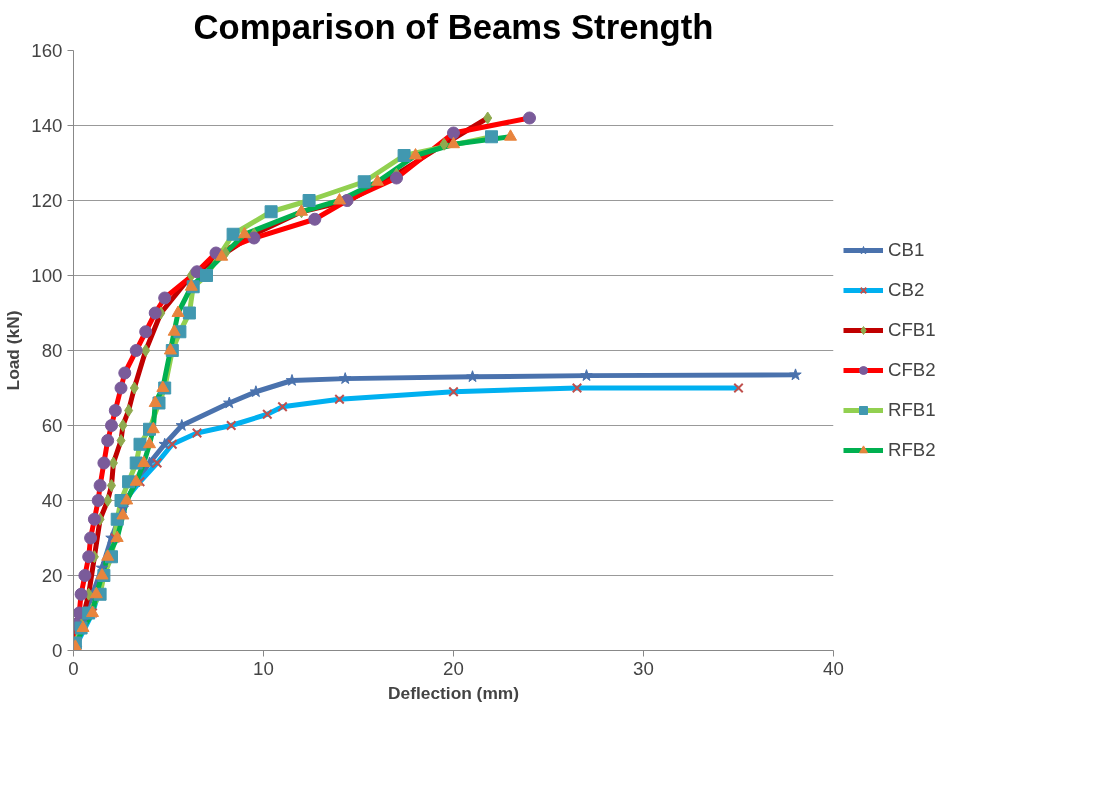 The image size is (1118, 786). What do you see at coordinates (906, 290) in the screenshot?
I see `legend-label: CB2` at bounding box center [906, 290].